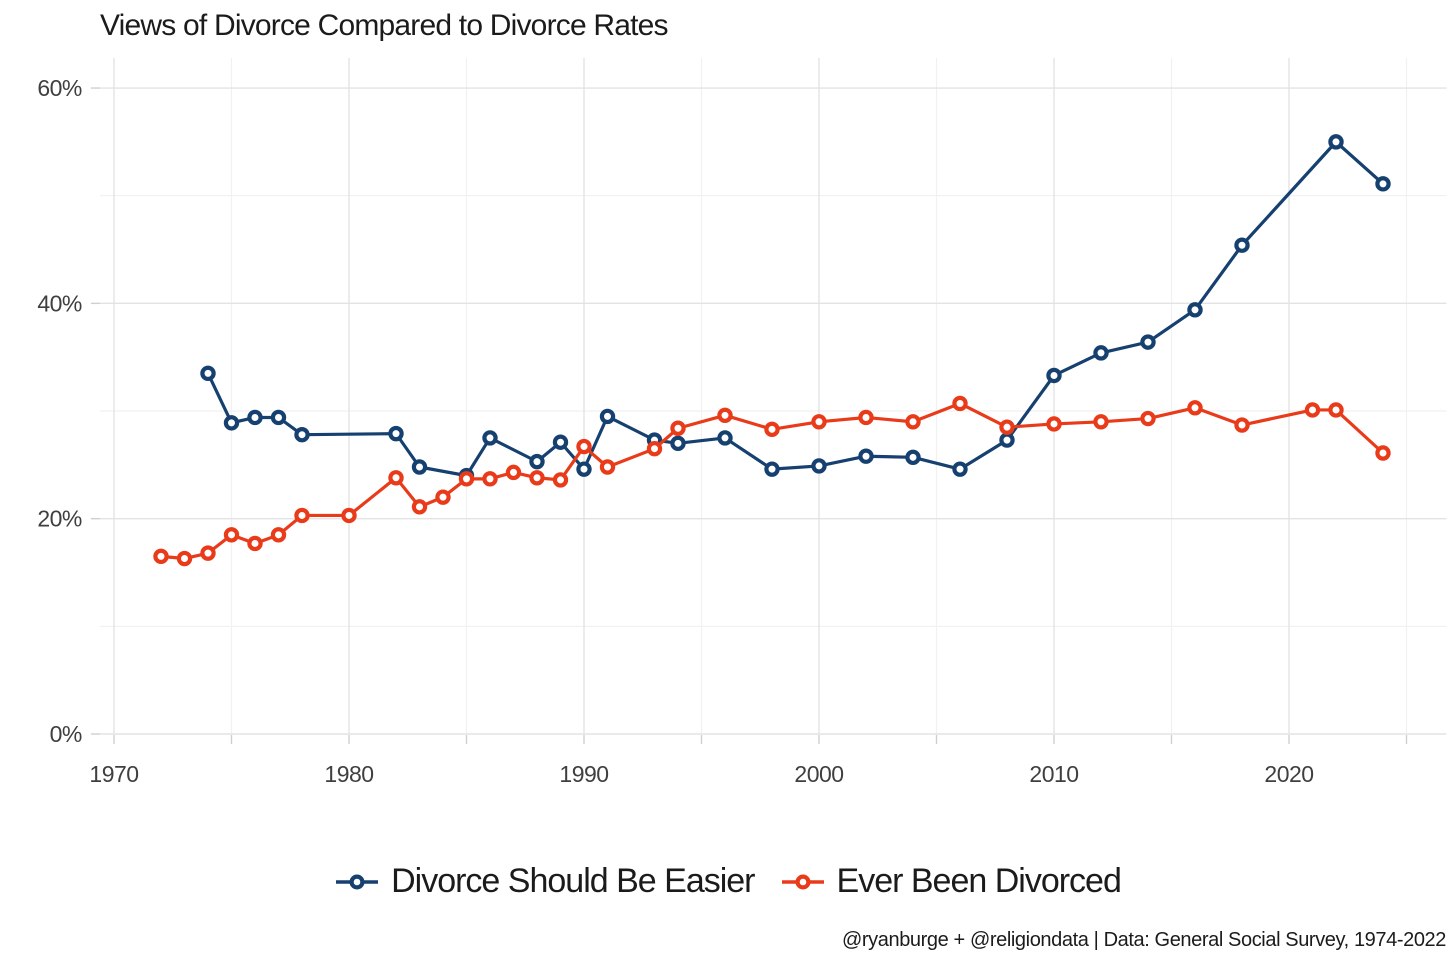  What do you see at coordinates (979, 881) in the screenshot?
I see `legend-label-ever-divorced: Ever Been Divorced` at bounding box center [979, 881].